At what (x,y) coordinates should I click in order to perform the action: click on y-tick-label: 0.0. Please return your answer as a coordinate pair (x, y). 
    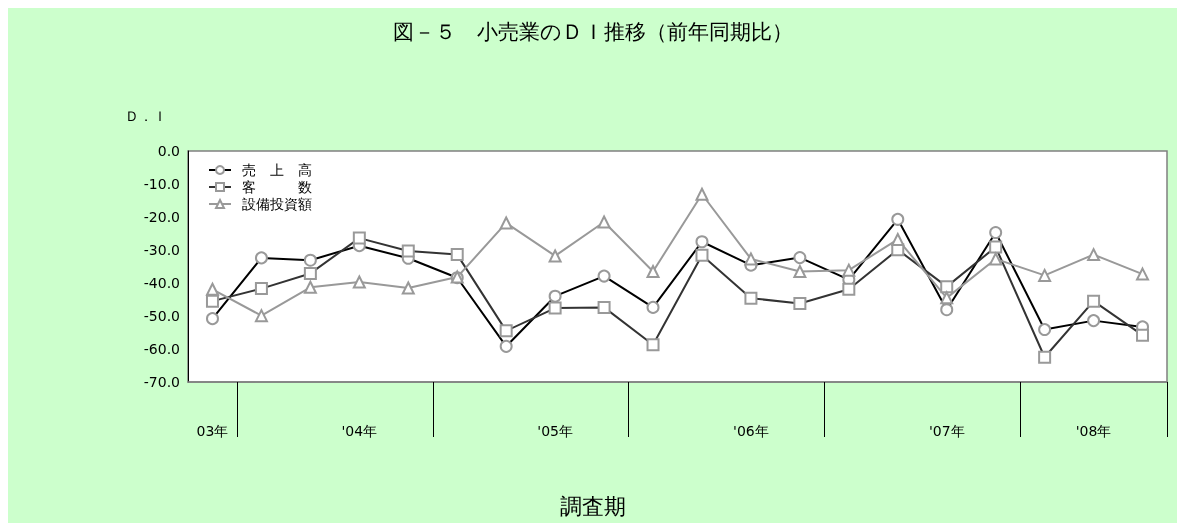
    Looking at the image, I should click on (168, 151).